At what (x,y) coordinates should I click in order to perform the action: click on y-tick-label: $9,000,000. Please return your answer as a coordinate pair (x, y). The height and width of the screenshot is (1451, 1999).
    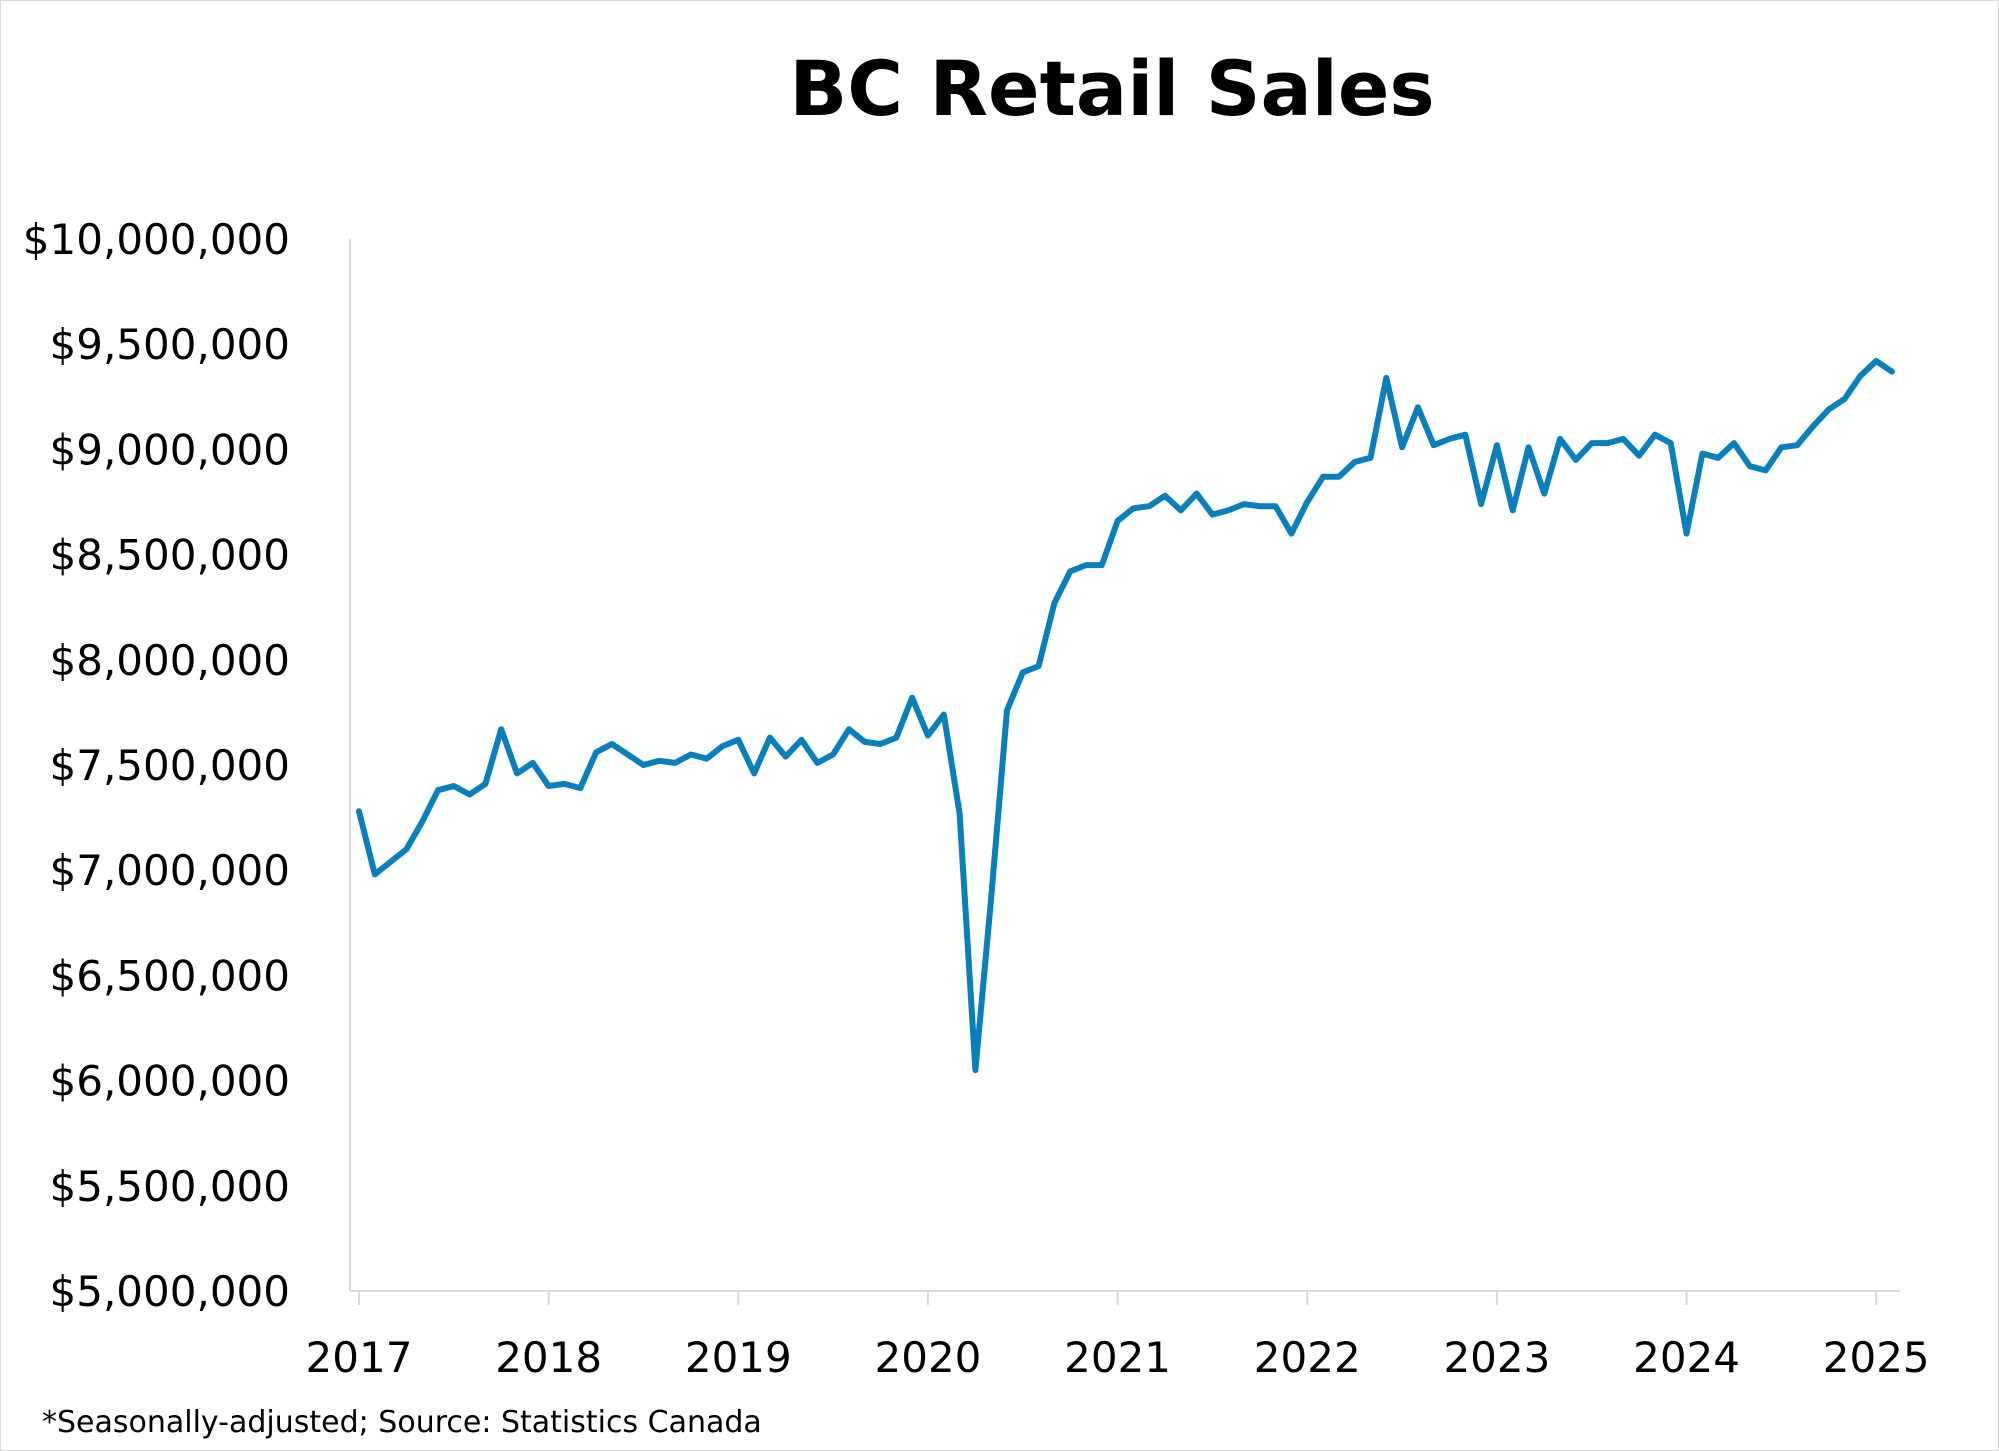
    Looking at the image, I should click on (170, 449).